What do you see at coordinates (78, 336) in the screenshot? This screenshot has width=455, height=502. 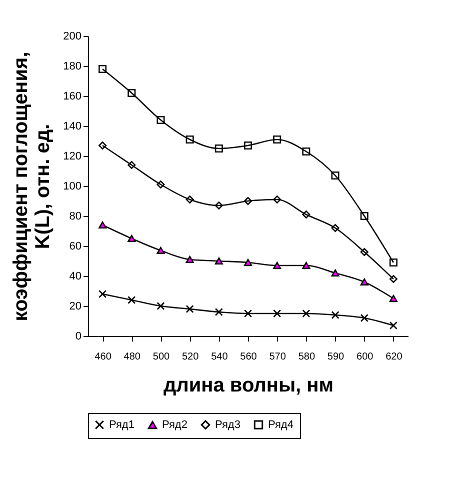 I see `y-tick-label: 0` at bounding box center [78, 336].